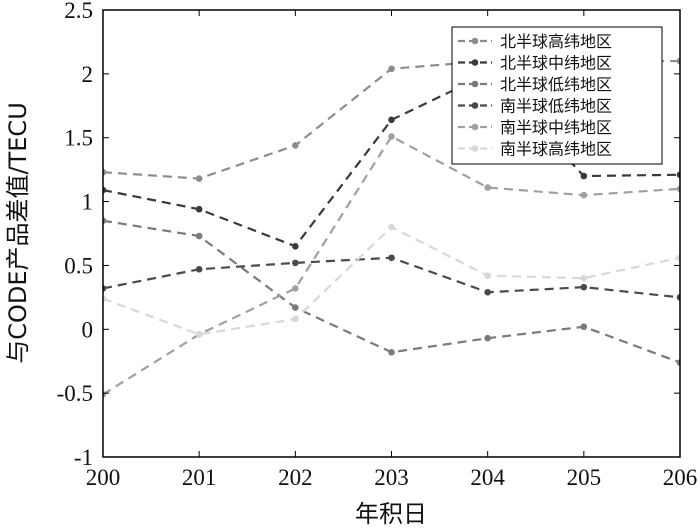  Describe the element at coordinates (78, 138) in the screenshot. I see `y-tick-label: 1.5` at that location.